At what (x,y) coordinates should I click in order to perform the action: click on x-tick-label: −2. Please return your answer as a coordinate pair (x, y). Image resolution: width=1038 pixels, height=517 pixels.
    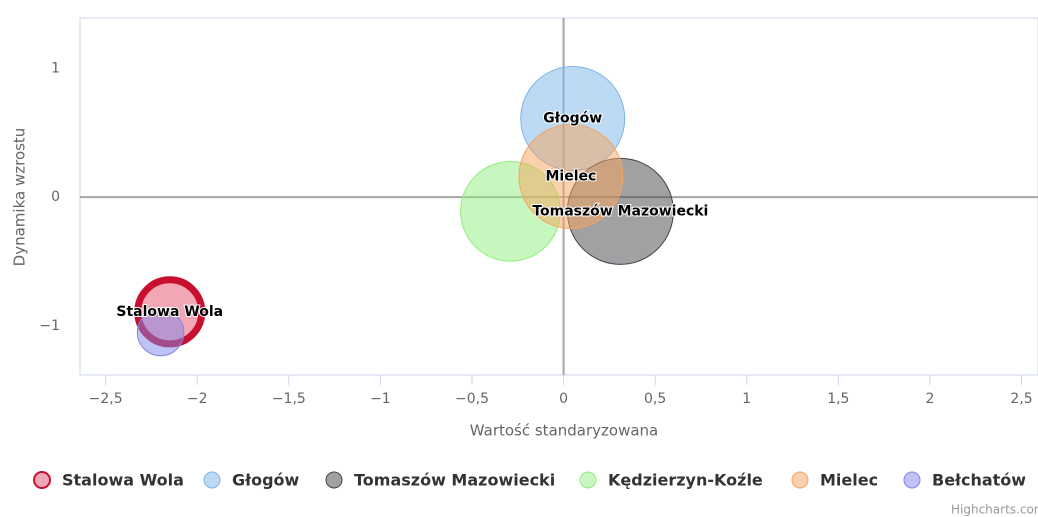
    Looking at the image, I should click on (197, 399).